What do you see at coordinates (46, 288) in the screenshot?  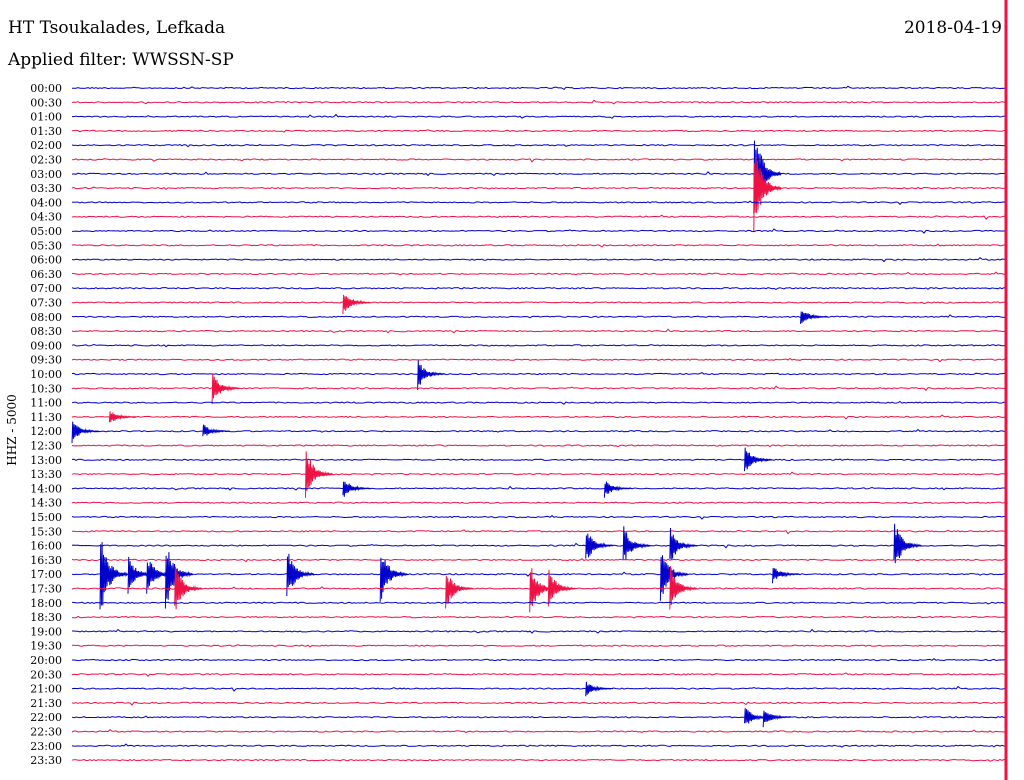 I see `time-tick-label: 07:00` at bounding box center [46, 288].